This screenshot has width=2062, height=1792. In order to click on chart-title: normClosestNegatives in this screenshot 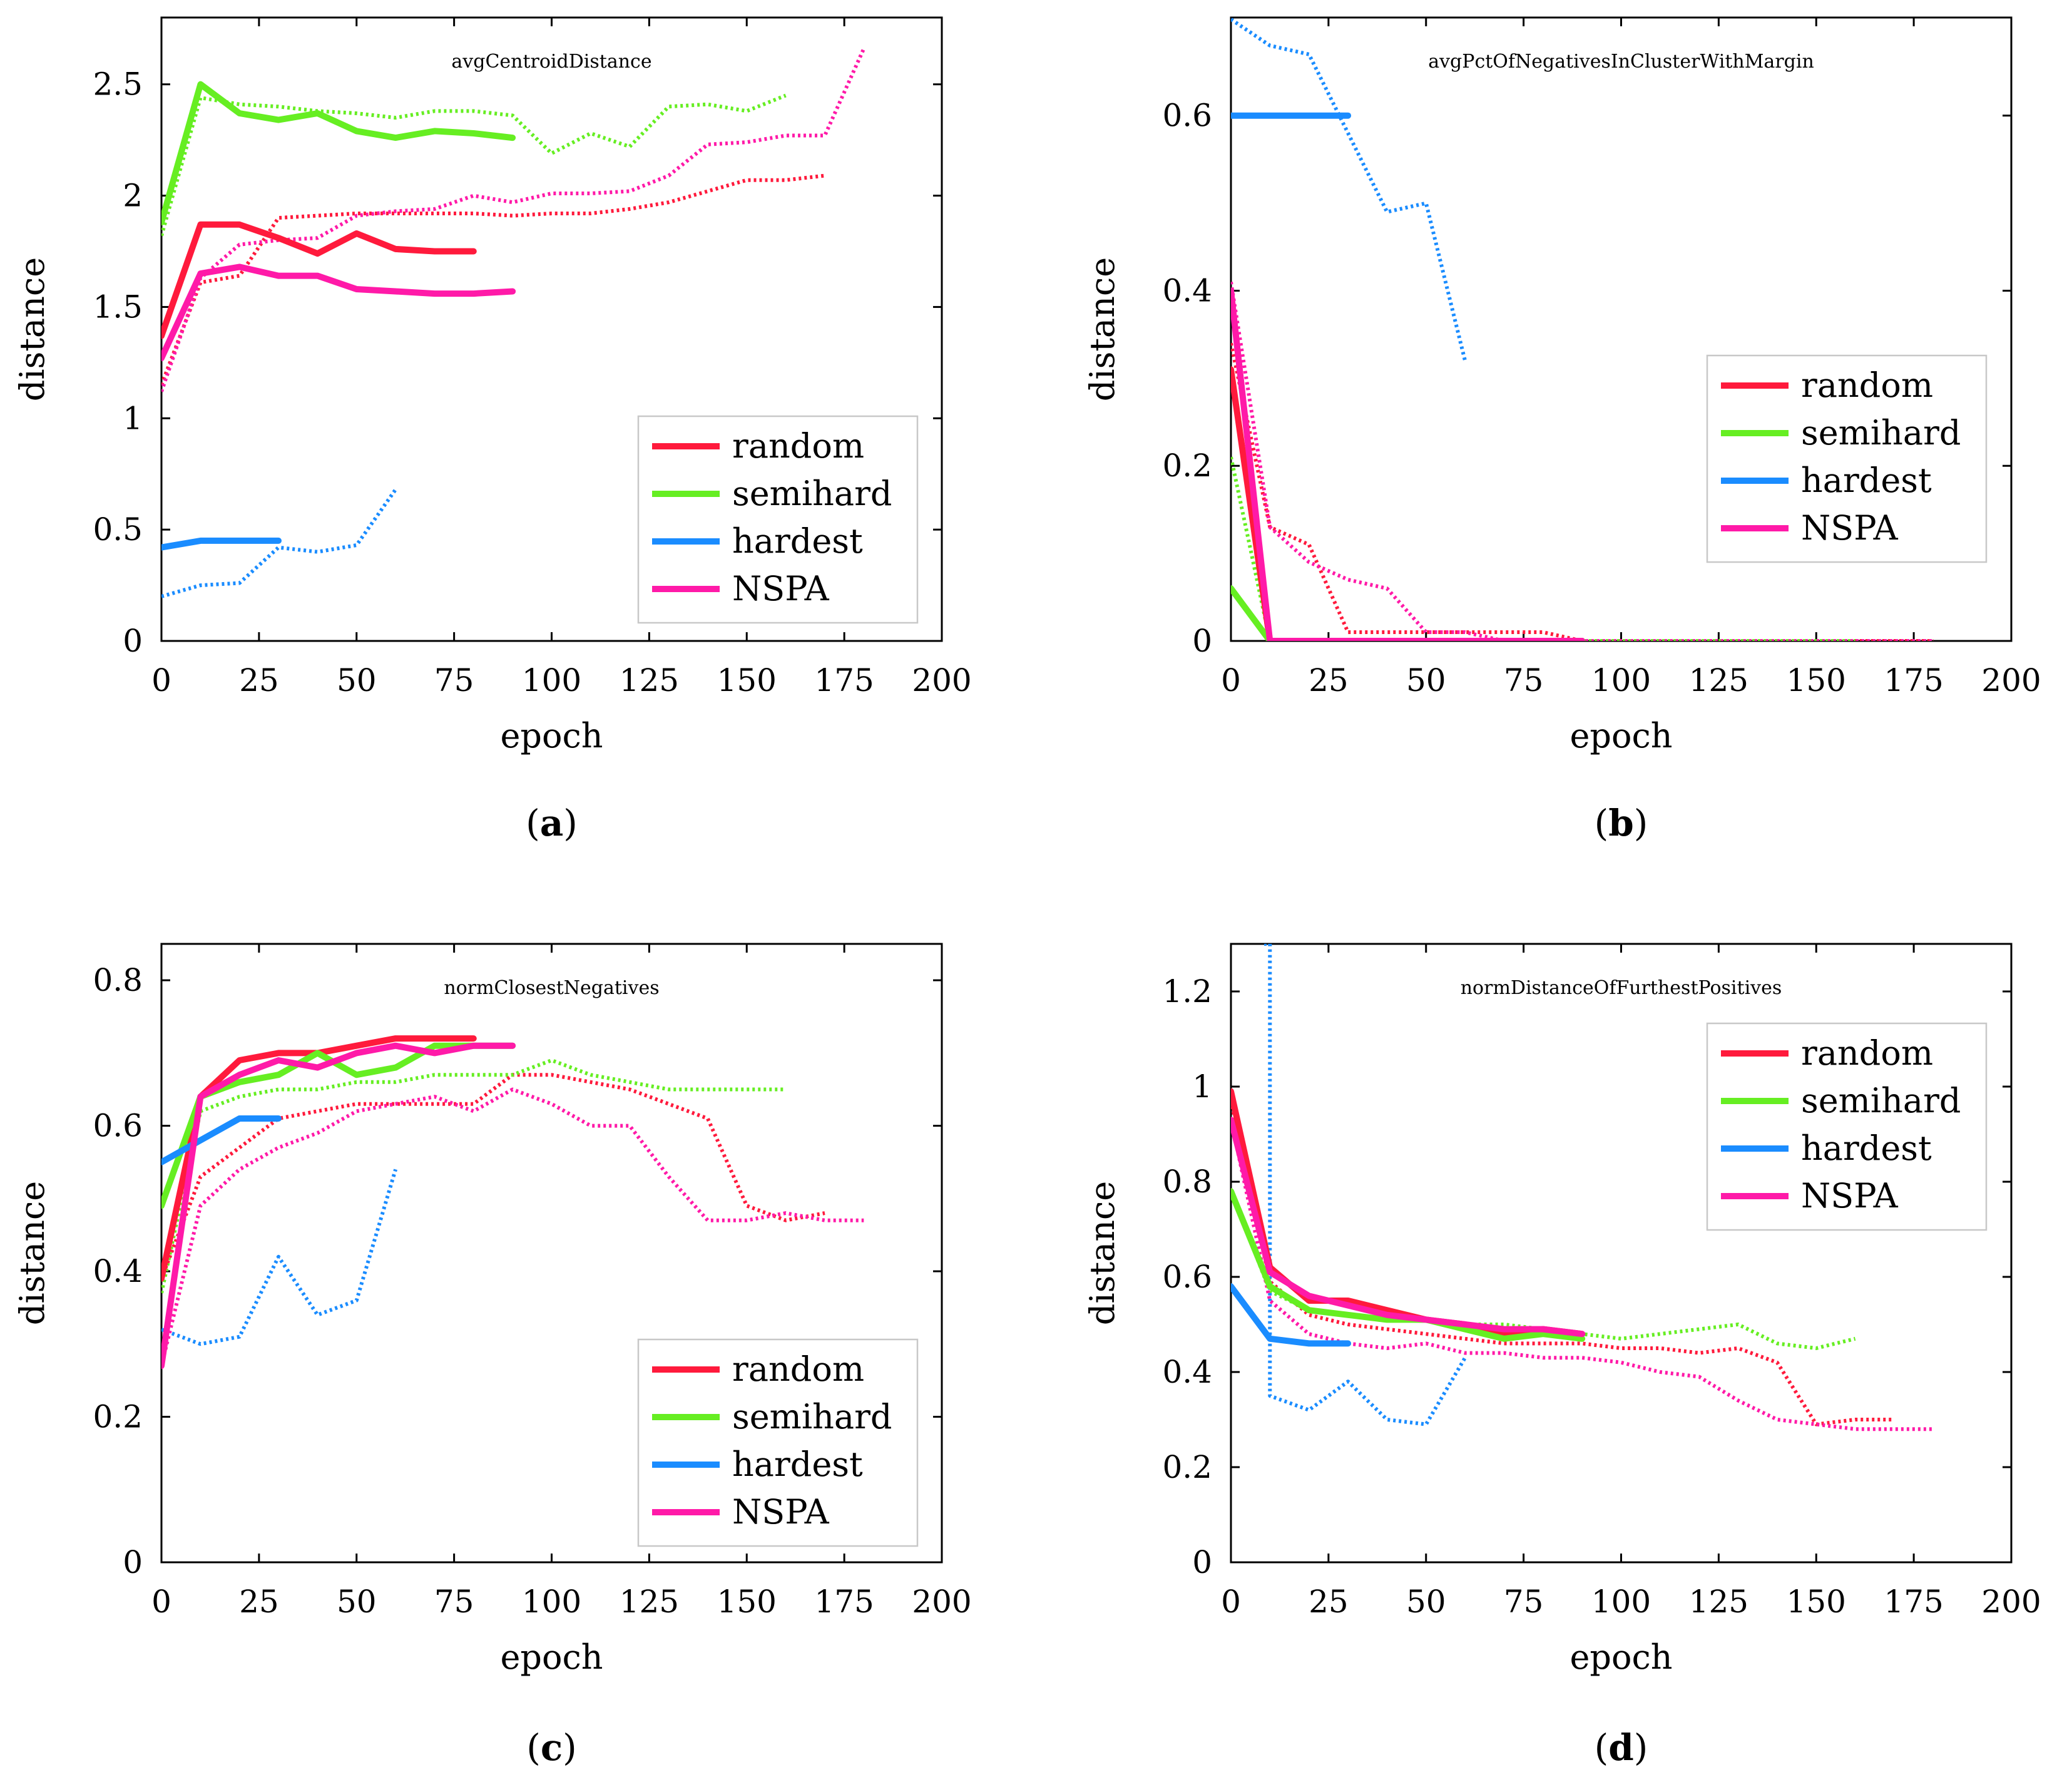, I will do `click(551, 988)`.